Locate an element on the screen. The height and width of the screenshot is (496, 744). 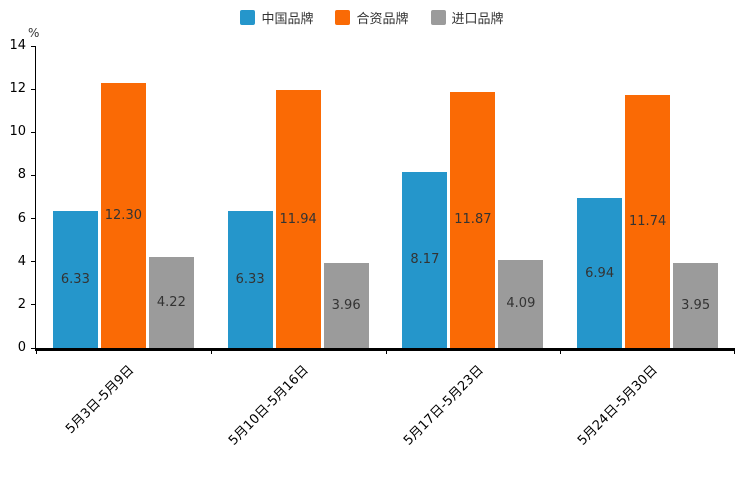
bar-china-brands: 8.17 is located at coordinates (425, 259).